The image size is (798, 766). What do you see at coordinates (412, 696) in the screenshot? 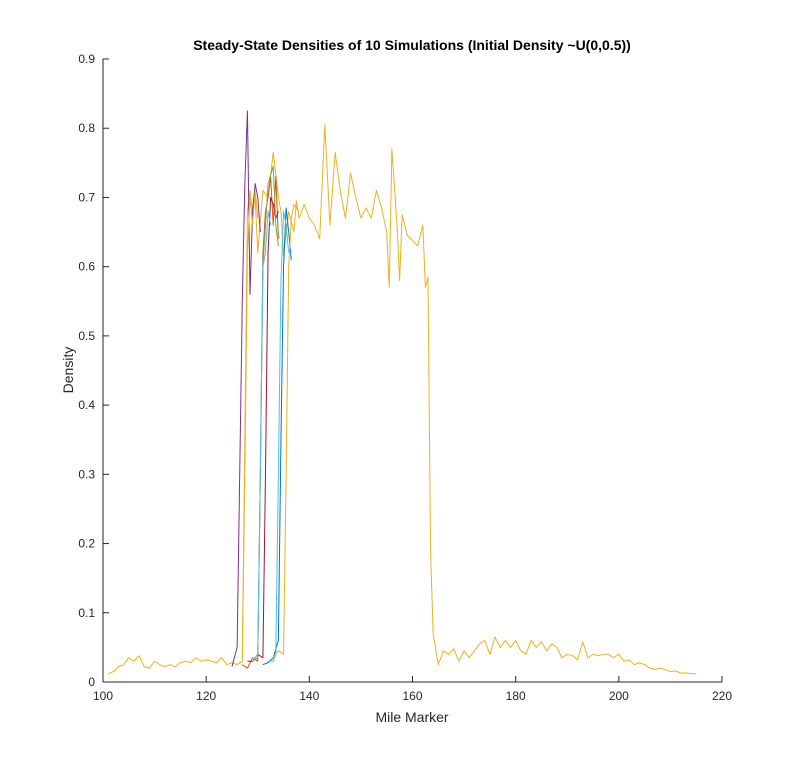
I see `x-tick-label: 160` at bounding box center [412, 696].